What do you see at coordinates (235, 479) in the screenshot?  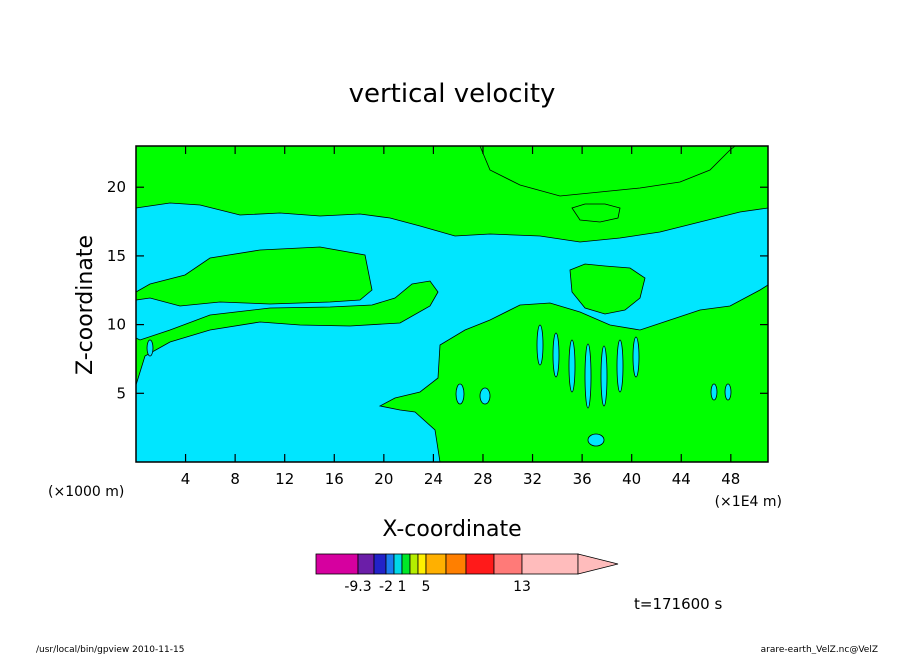 I see `x-tick-label: 8` at bounding box center [235, 479].